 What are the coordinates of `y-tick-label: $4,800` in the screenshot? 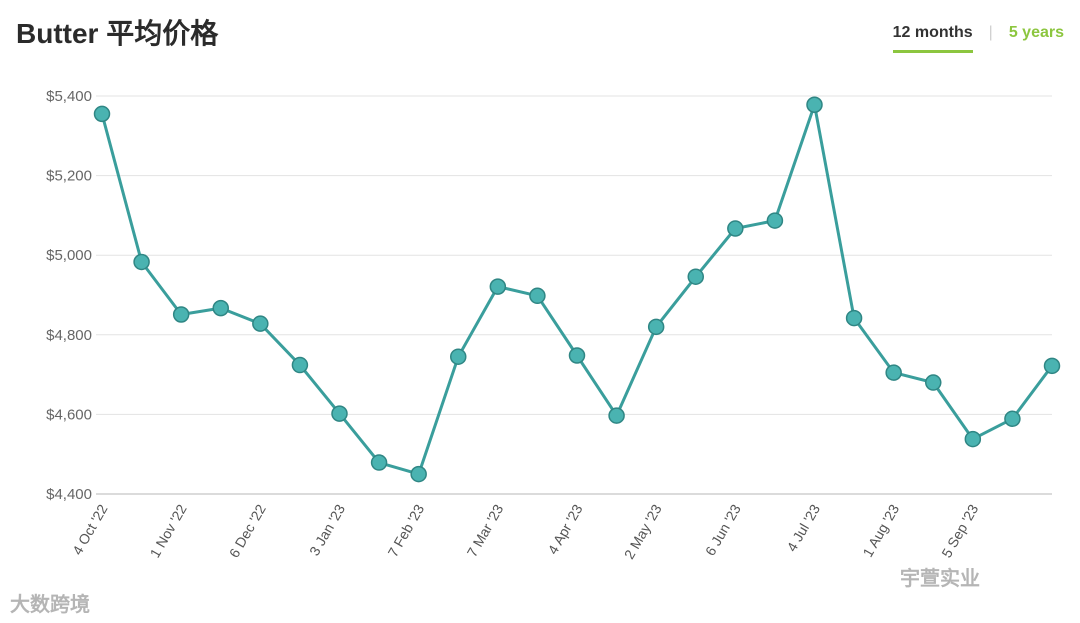 It's located at (69, 335).